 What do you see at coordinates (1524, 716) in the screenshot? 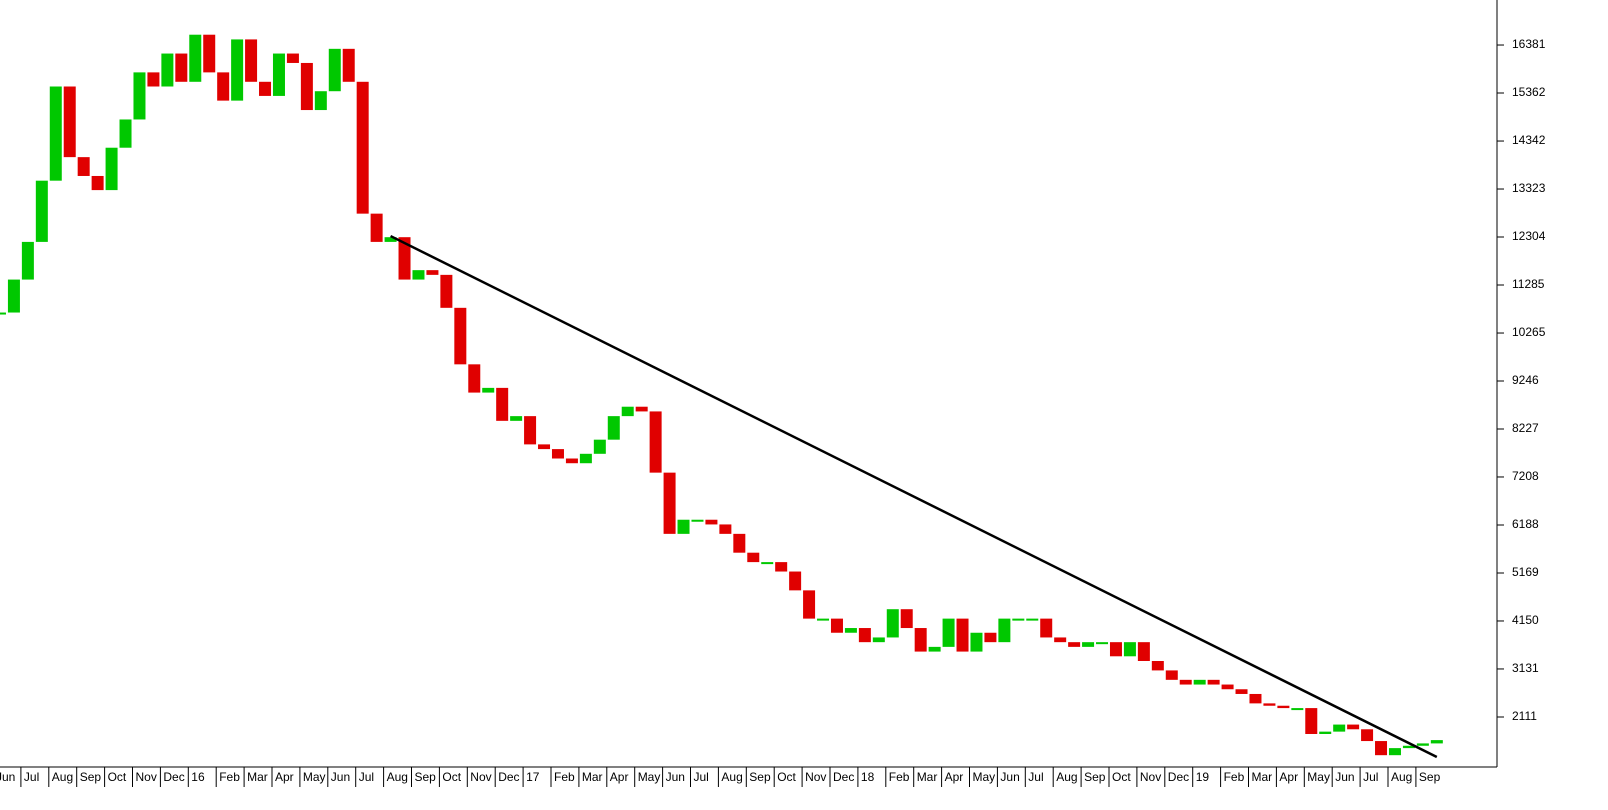
I see `y-tick-label: 2111` at bounding box center [1524, 716].